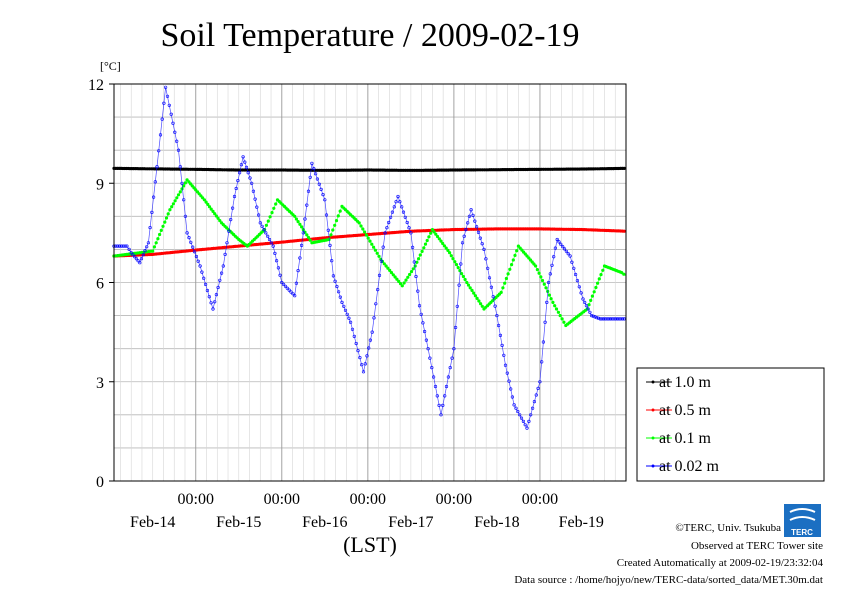 This screenshot has width=842, height=595. What do you see at coordinates (685, 410) in the screenshot?
I see `legend-label: at 0.5 m` at bounding box center [685, 410].